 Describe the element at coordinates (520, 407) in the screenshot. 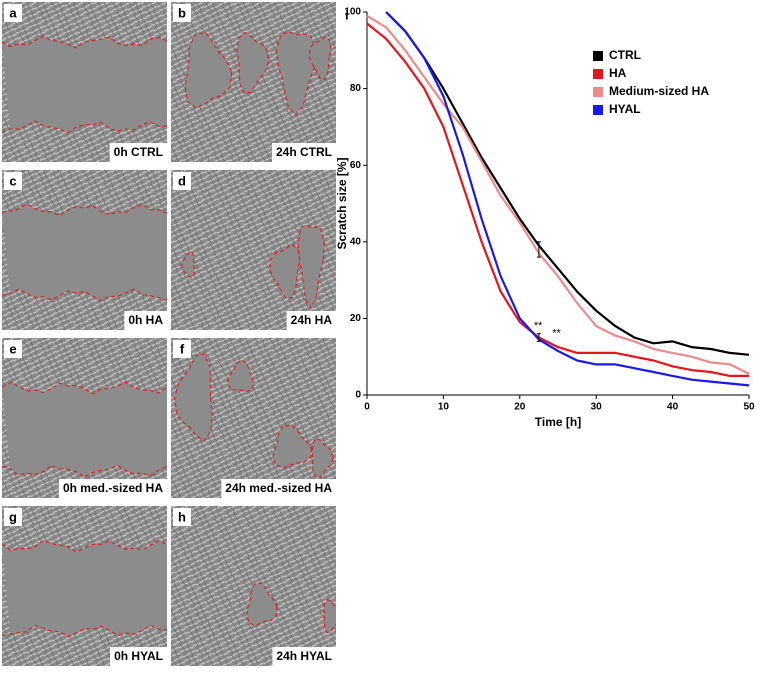

I see `x-tick-label: 20` at that location.